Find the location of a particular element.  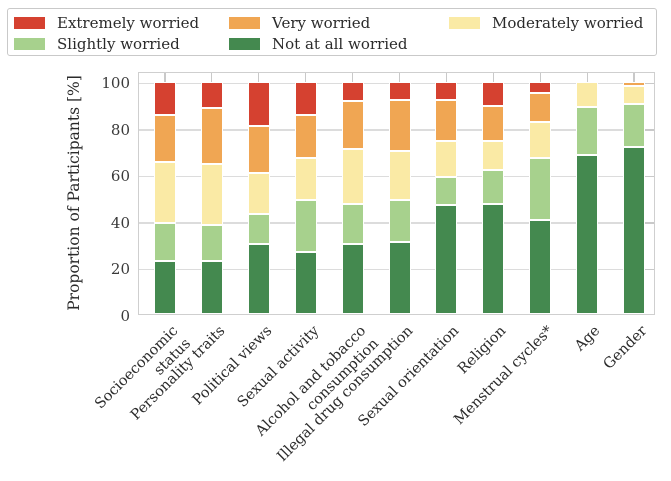

y-tick-label: 40 is located at coordinates (120, 222).